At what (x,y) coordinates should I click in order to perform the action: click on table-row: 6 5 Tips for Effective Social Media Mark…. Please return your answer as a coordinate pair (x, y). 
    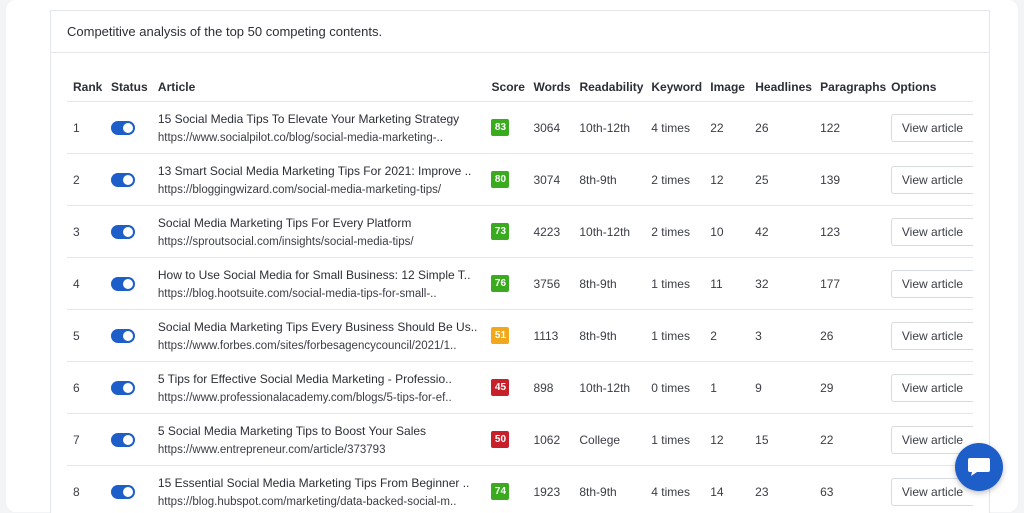
    Looking at the image, I should click on (520, 388).